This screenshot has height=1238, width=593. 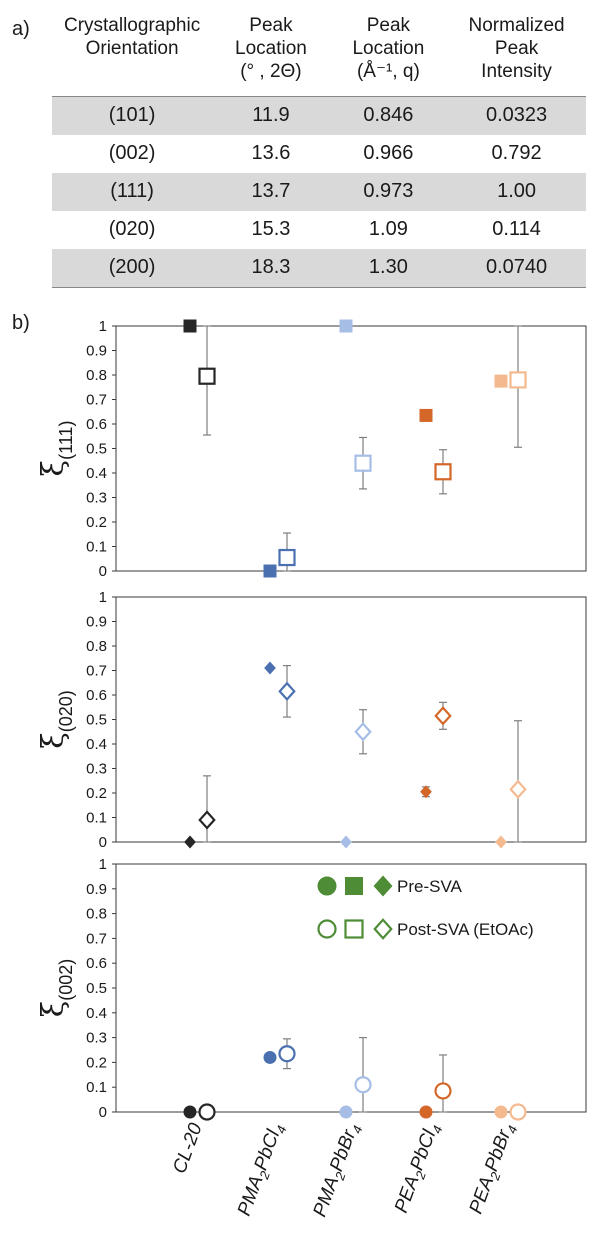 I want to click on table-row: (101) 11.9 0.846 0.0323, so click(x=319, y=115).